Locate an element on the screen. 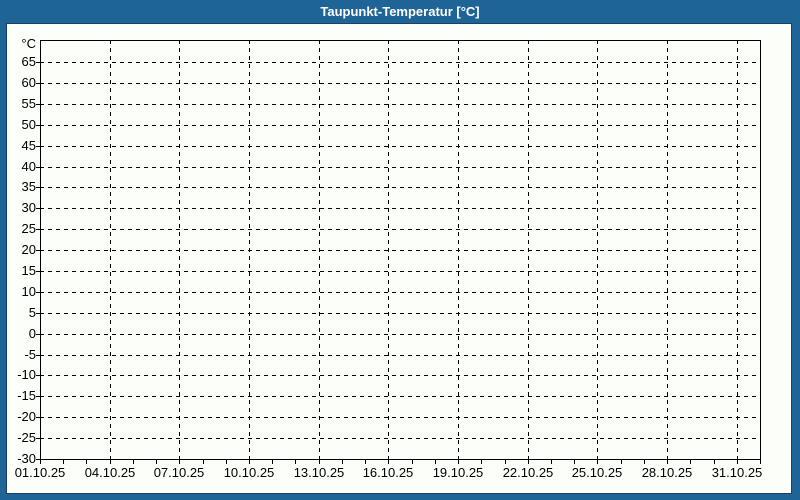  x-tick-label: 07.10.25 is located at coordinates (179, 472).